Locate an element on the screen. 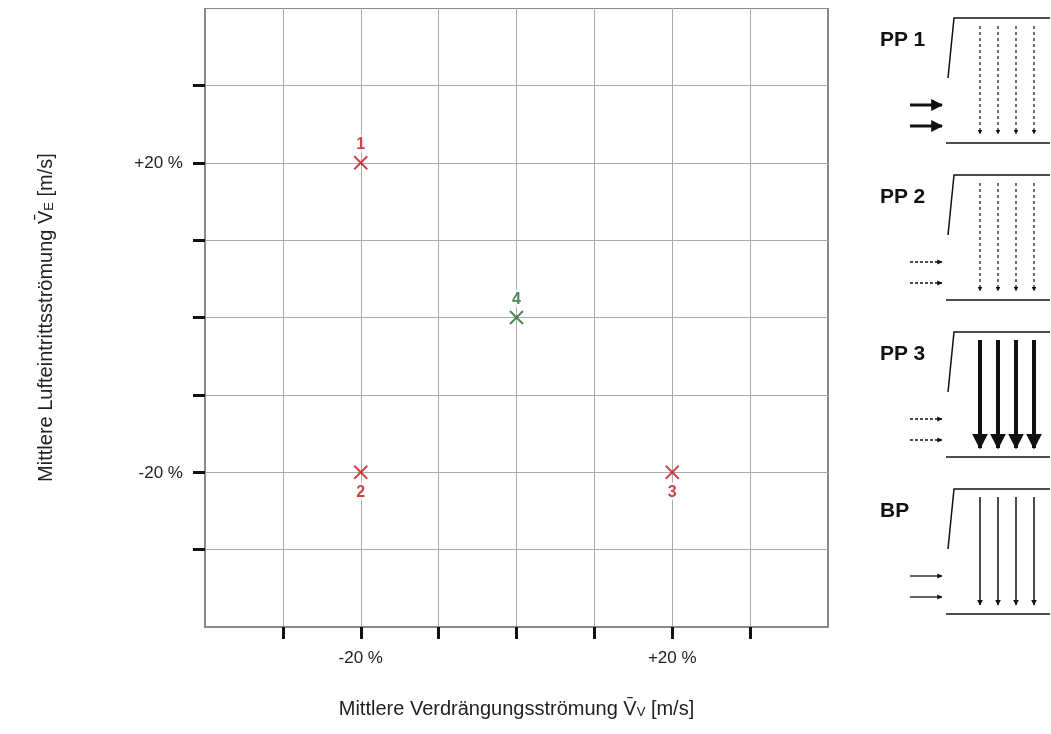 This screenshot has width=1051, height=734. text: BP is located at coordinates (895, 509).